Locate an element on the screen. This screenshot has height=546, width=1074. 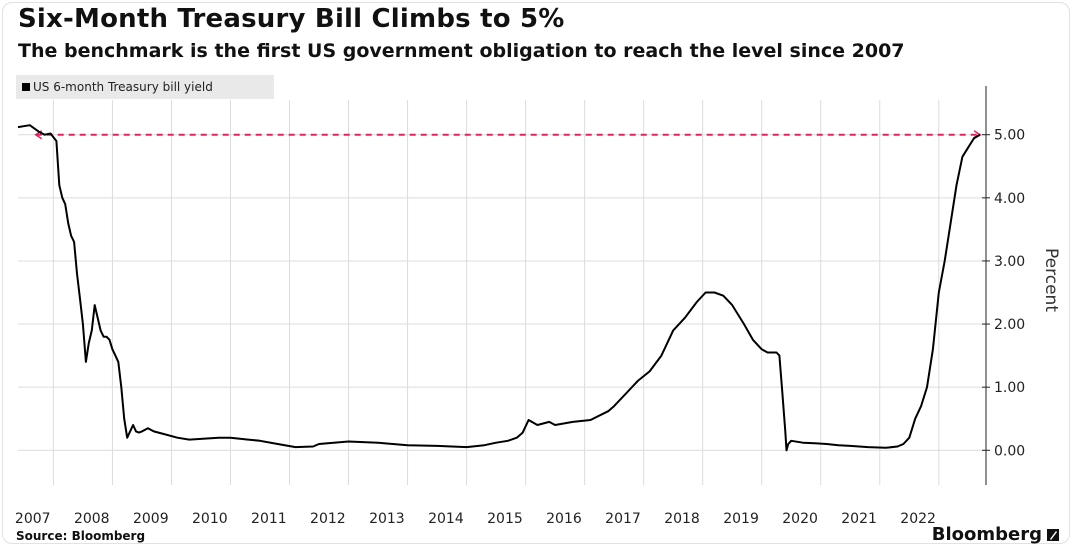
x-tick-label: 2010 is located at coordinates (210, 519).